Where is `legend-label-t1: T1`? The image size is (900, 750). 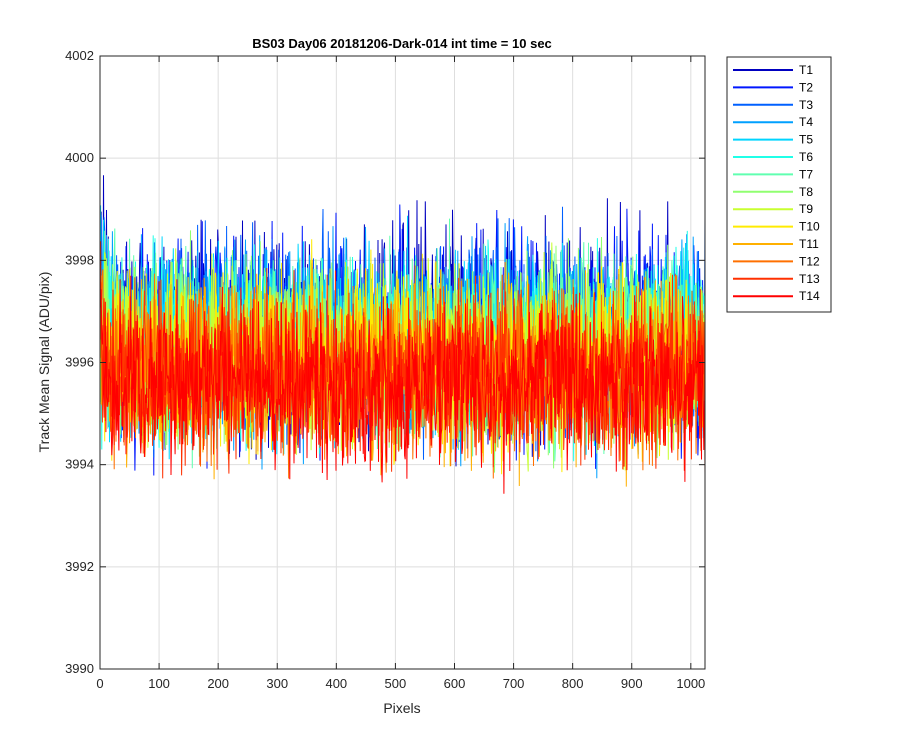 legend-label-t1: T1 is located at coordinates (806, 70).